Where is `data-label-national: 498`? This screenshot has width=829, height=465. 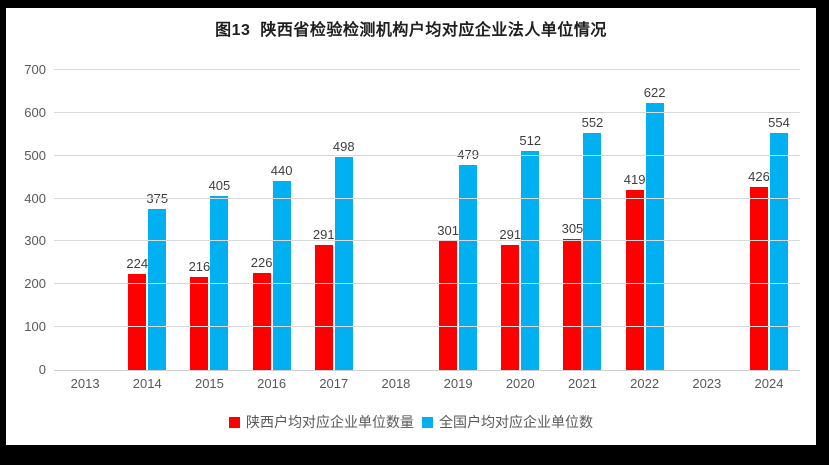 data-label-national: 498 is located at coordinates (343, 146).